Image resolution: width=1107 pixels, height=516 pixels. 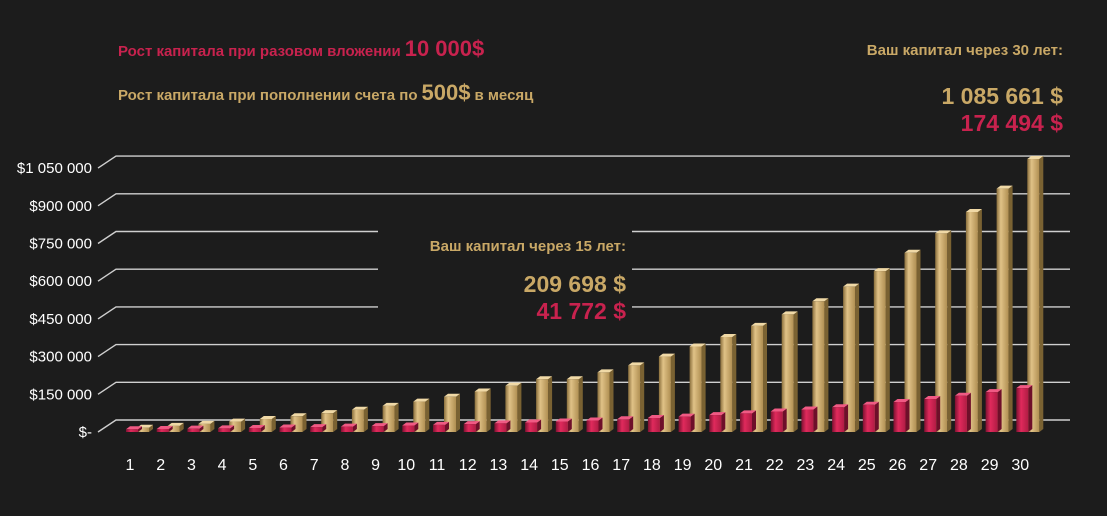 What do you see at coordinates (344, 465) in the screenshot?
I see `x-tick-label: 8` at bounding box center [344, 465].